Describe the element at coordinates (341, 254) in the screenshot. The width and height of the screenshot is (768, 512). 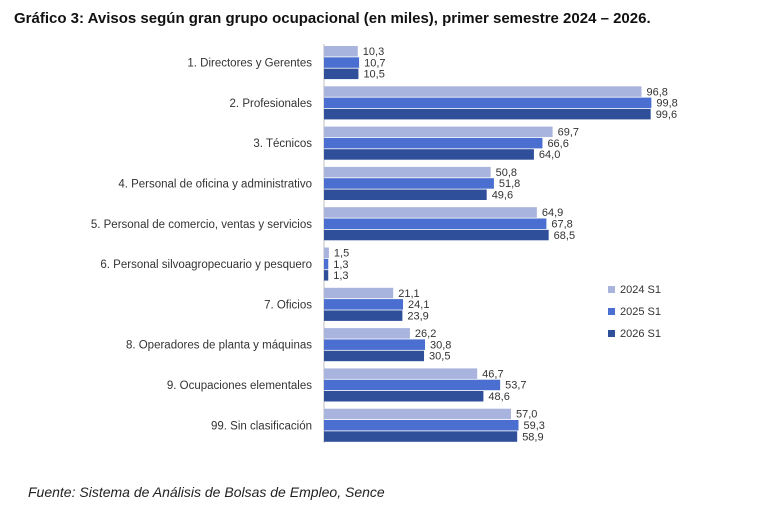
I see `data-label: 1,5` at that location.